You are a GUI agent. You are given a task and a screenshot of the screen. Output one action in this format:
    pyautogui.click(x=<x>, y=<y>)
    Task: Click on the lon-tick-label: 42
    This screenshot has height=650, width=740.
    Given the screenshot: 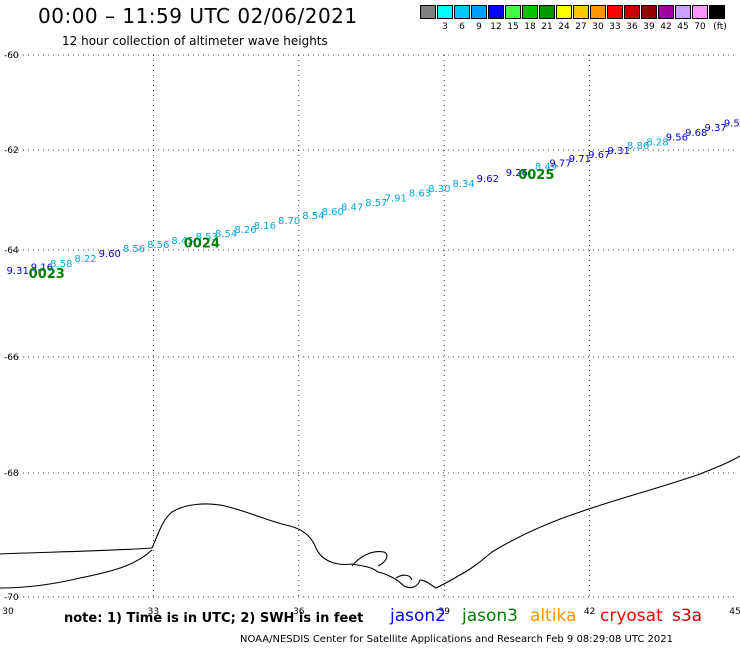 What is the action you would take?
    pyautogui.click(x=589, y=612)
    